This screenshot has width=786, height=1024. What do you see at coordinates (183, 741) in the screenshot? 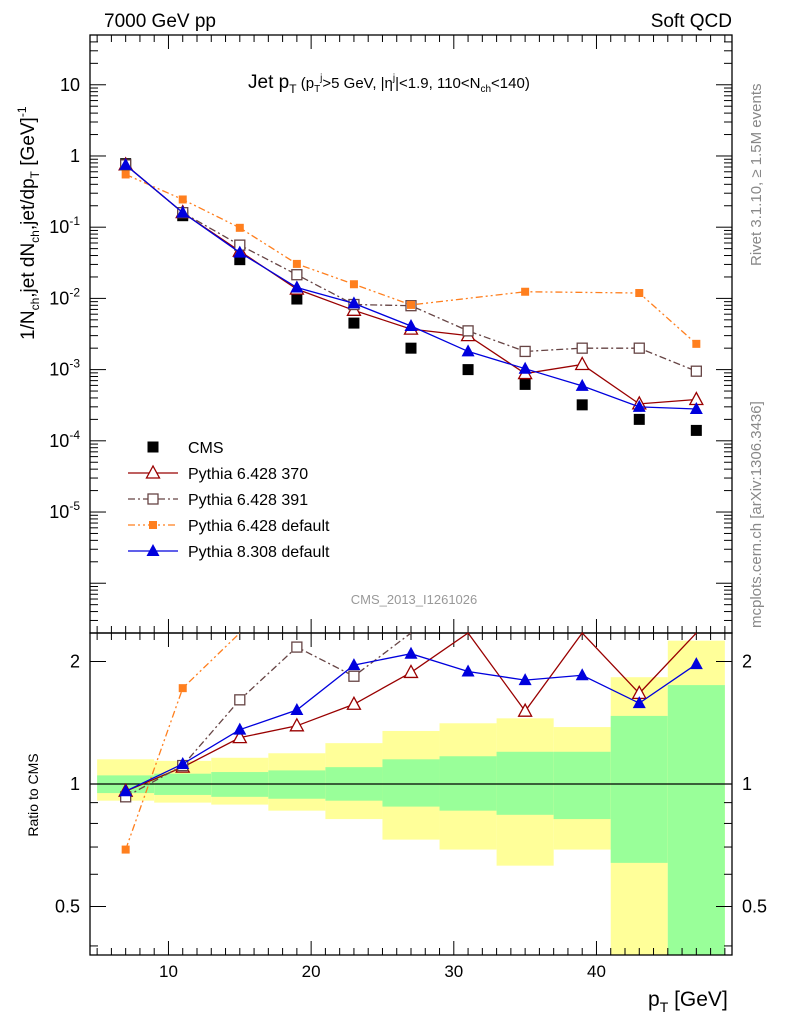
I see `ratio-line-pythia6_default` at bounding box center [183, 741].